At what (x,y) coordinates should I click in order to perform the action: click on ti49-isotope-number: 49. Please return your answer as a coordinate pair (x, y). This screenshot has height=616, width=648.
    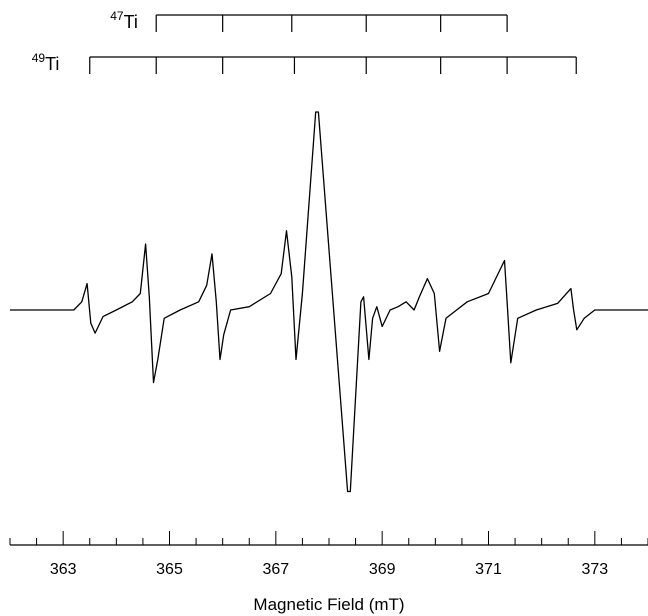
    Looking at the image, I should click on (39, 58).